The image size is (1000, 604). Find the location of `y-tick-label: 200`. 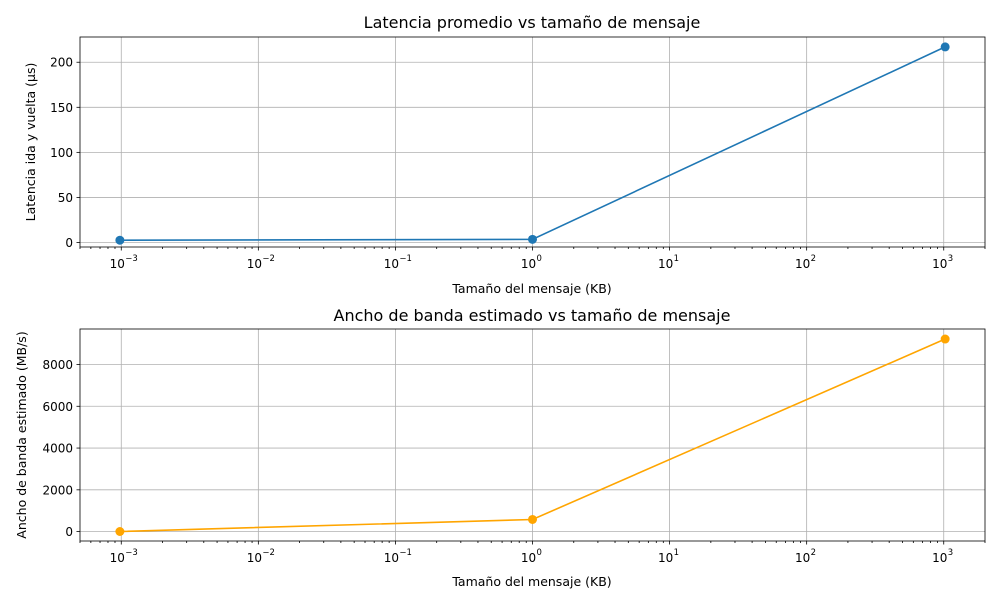

y-tick-label: 200 is located at coordinates (61, 63).